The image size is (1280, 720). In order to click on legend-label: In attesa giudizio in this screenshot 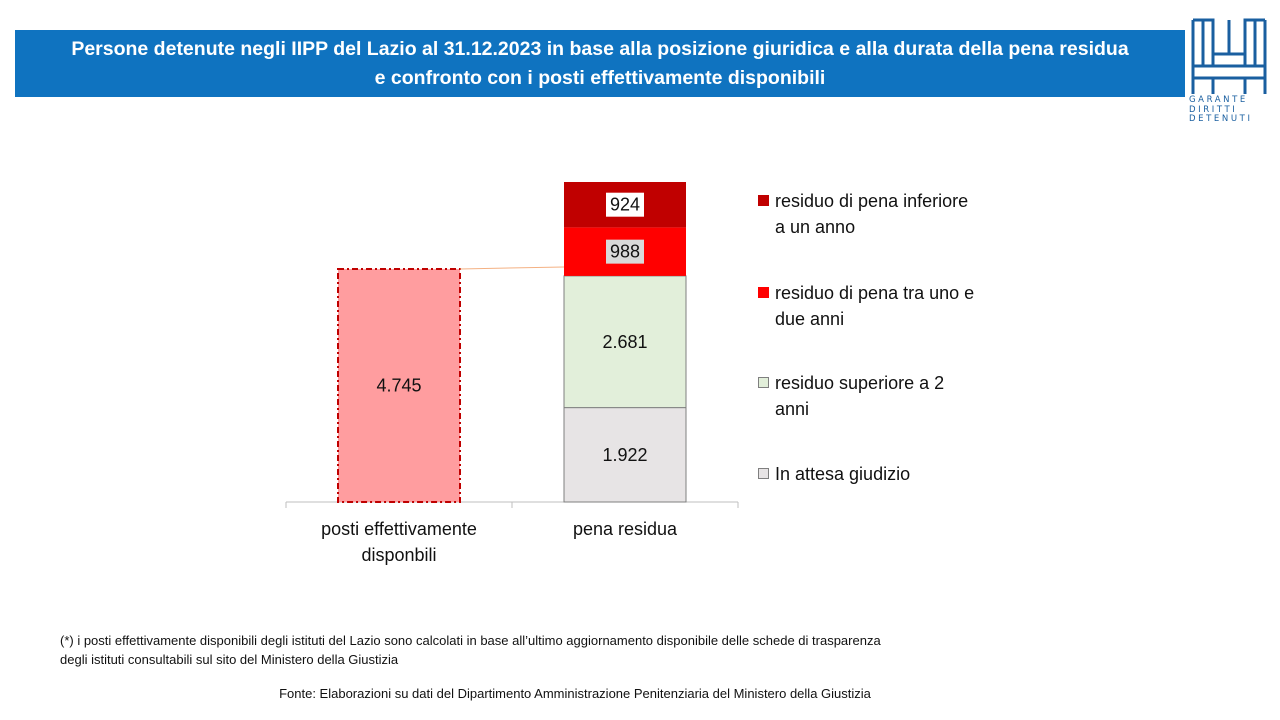, I will do `click(895, 474)`.